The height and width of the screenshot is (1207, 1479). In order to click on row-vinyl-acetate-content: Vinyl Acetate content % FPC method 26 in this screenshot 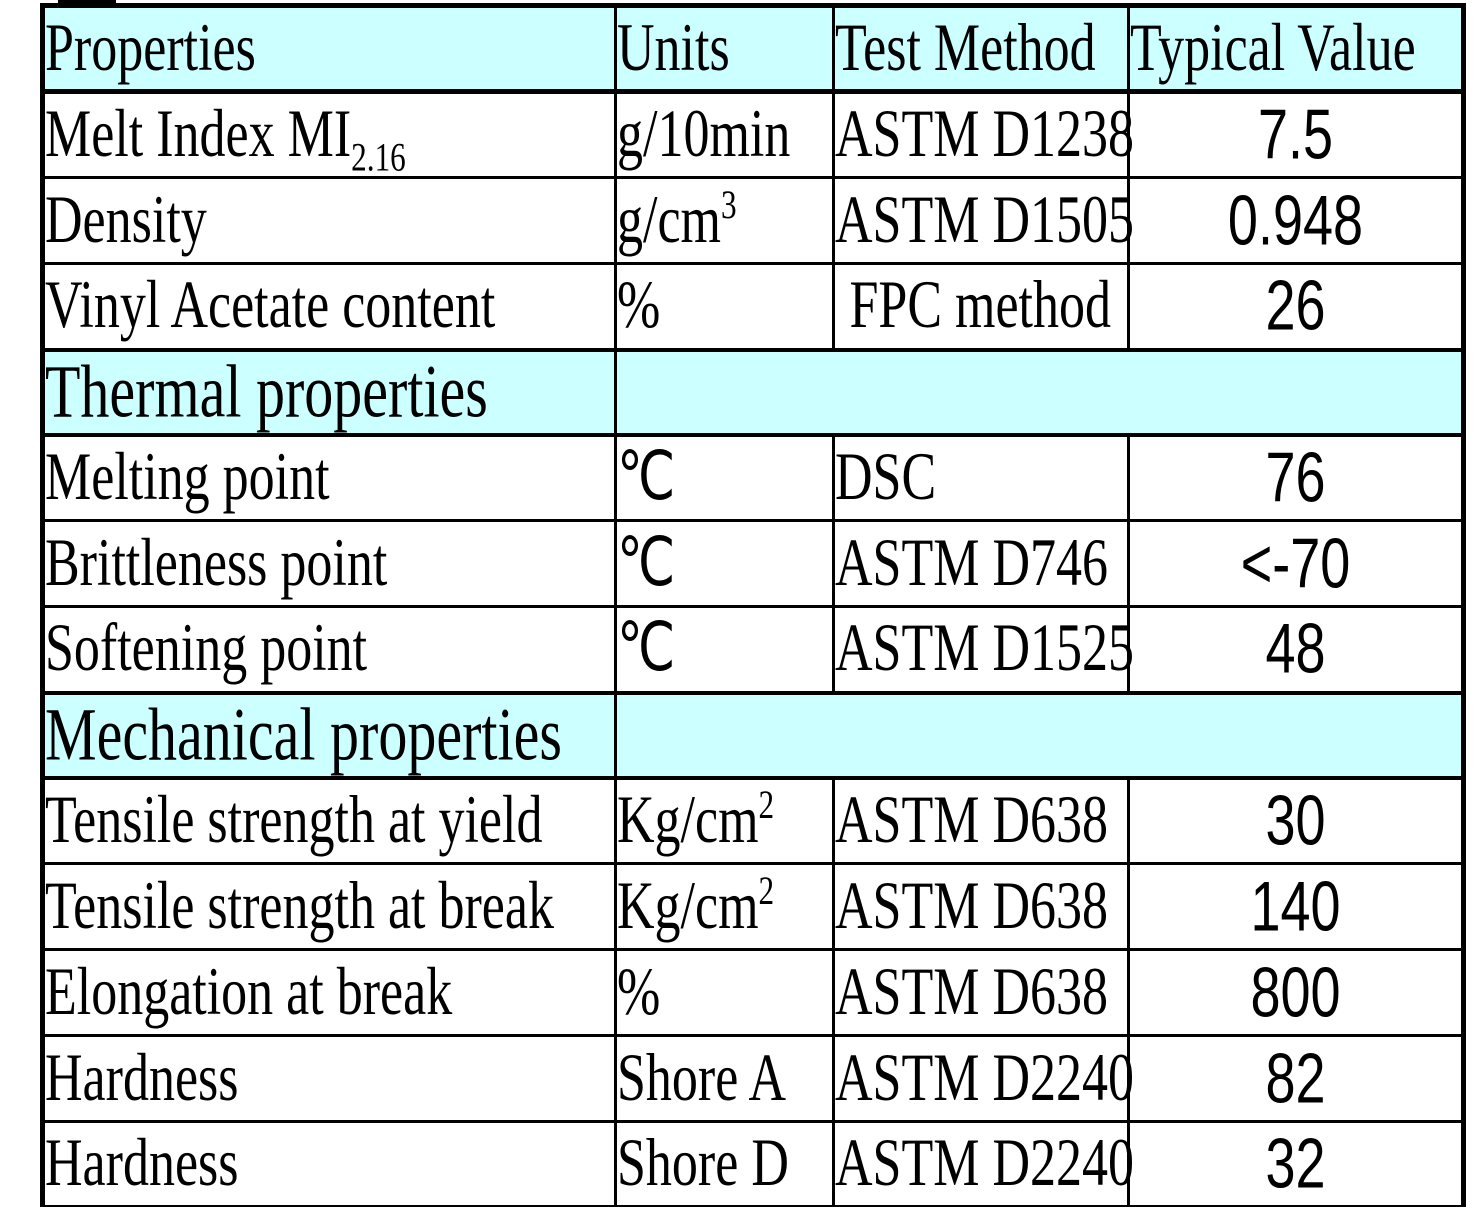, I will do `click(753, 306)`.